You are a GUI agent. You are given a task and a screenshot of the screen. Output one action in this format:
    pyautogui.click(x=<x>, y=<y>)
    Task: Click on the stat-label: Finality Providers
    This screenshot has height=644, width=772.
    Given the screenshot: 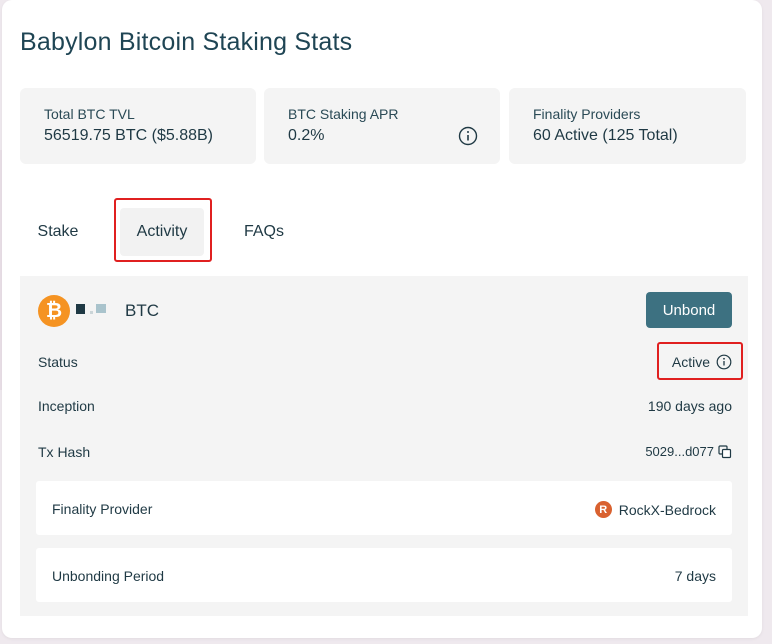 What is the action you would take?
    pyautogui.click(x=587, y=114)
    